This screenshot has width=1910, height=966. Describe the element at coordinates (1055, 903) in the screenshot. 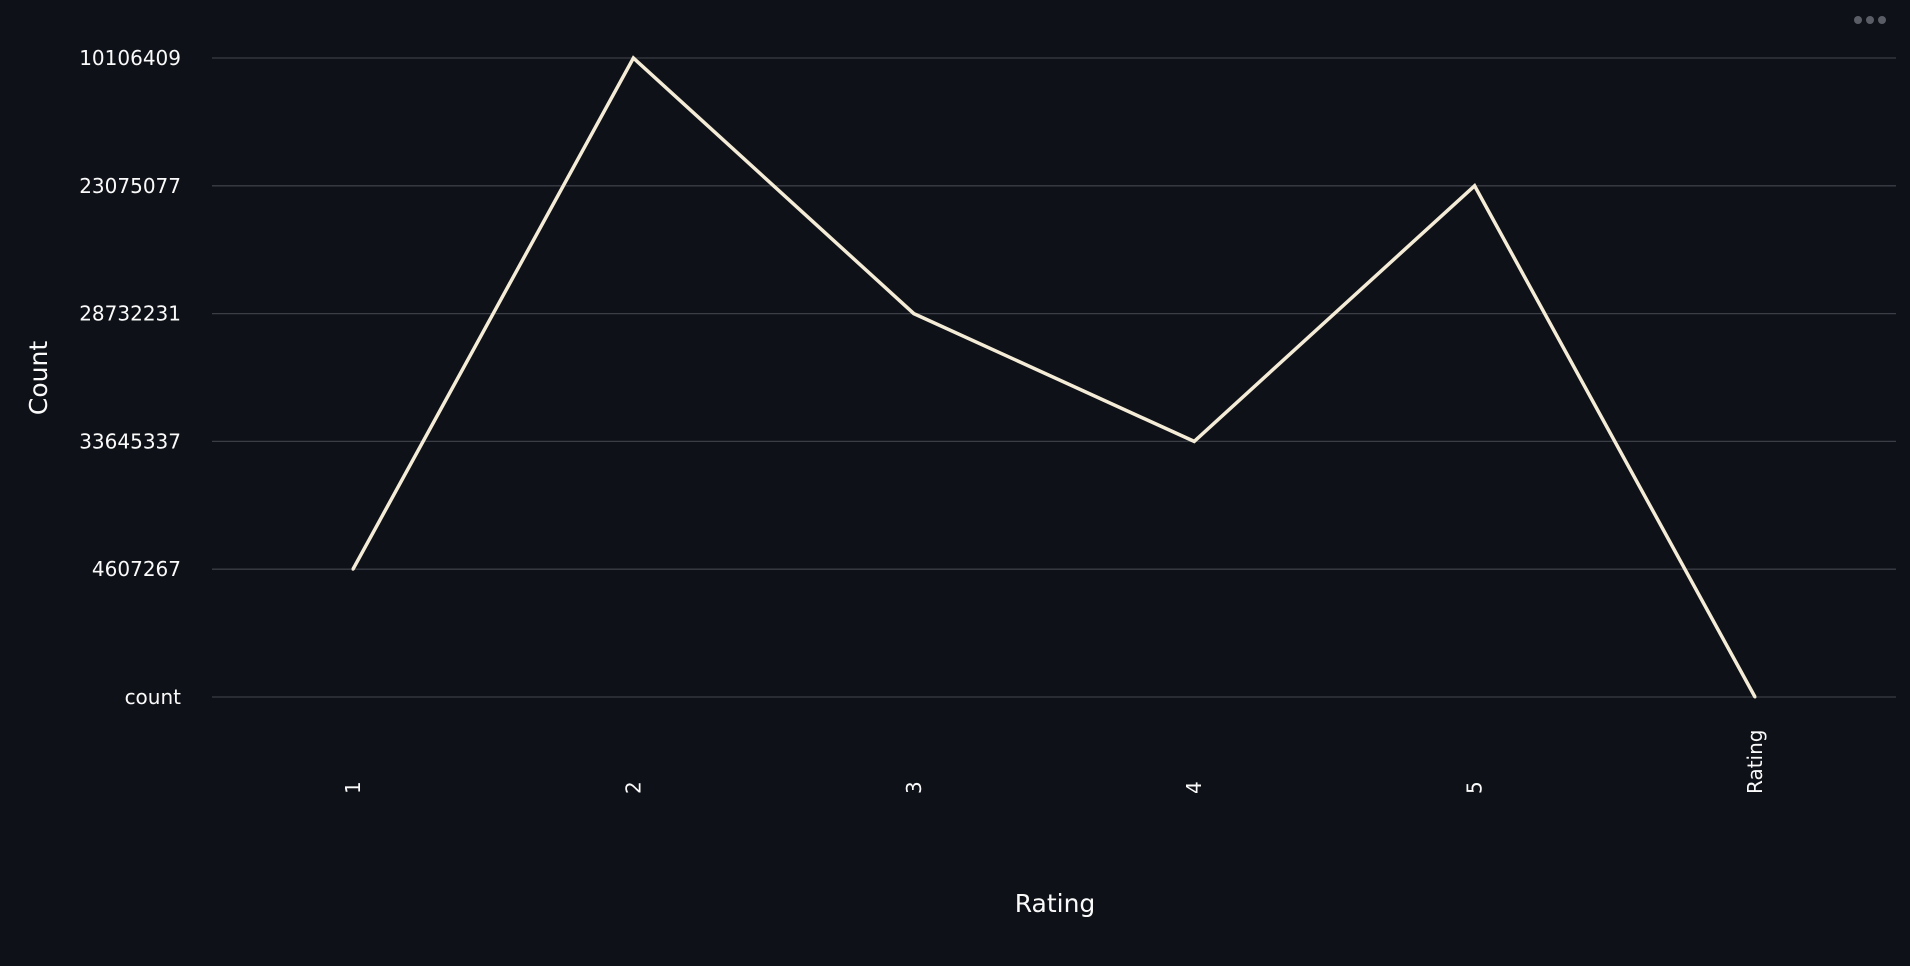

I see `x-axis-title: Rating` at that location.